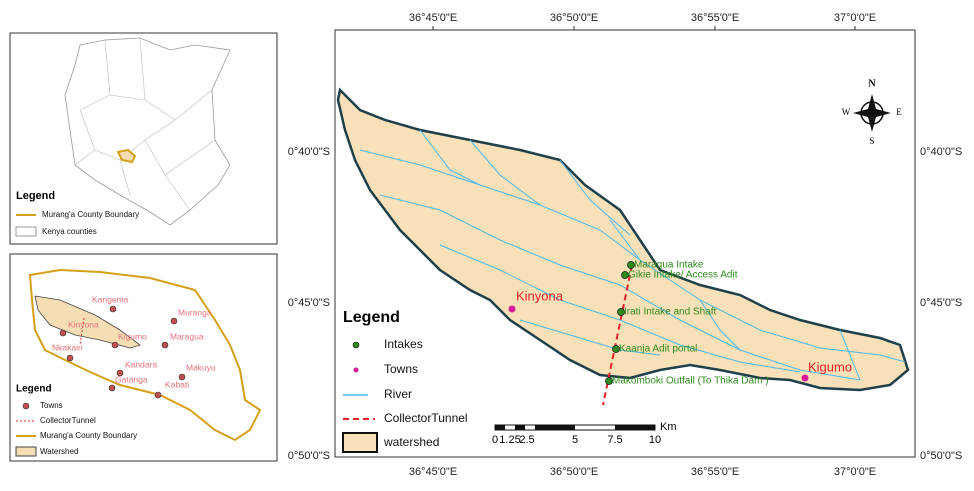 The height and width of the screenshot is (491, 974). What do you see at coordinates (177, 384) in the screenshot?
I see `town-label: Kabati` at bounding box center [177, 384].